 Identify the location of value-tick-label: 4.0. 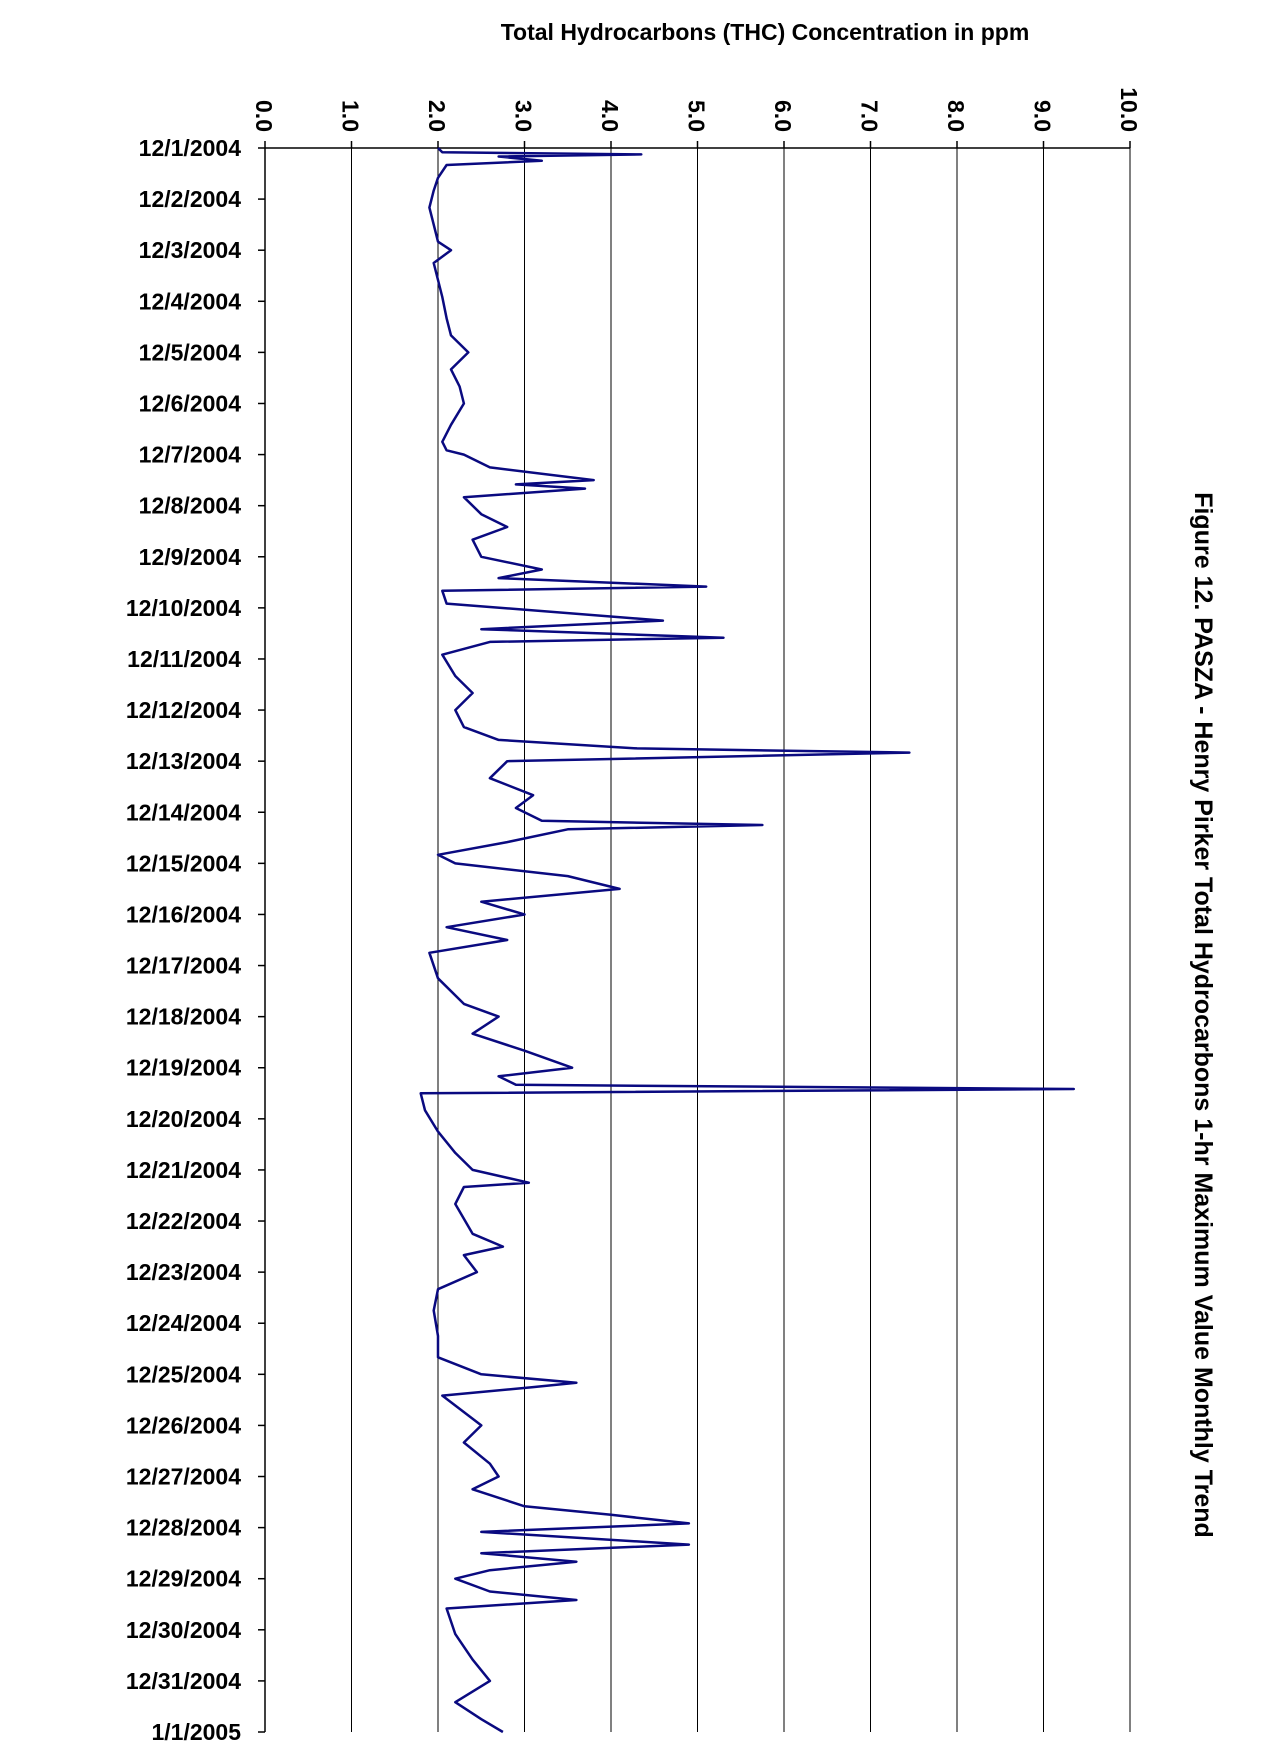
(610, 116).